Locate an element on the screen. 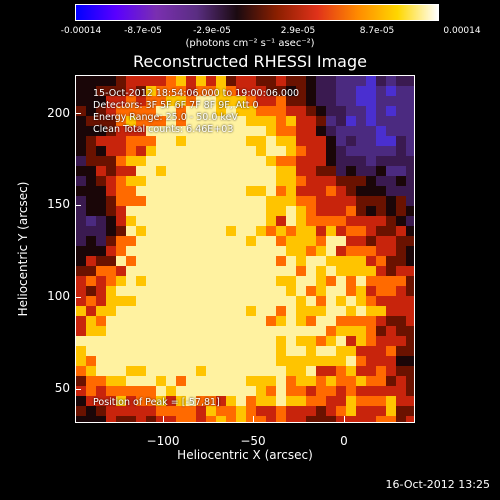  info-detectors: Detectors: 3F 5F 6F 7F 8F 9F, Att 0 is located at coordinates (176, 105).